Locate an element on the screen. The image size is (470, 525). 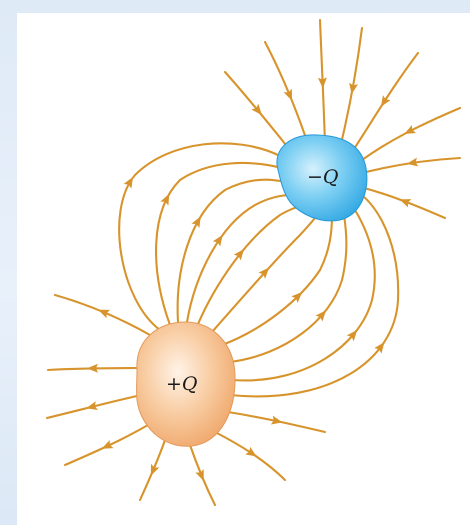
positive-charge: +Q is located at coordinates (186, 384).